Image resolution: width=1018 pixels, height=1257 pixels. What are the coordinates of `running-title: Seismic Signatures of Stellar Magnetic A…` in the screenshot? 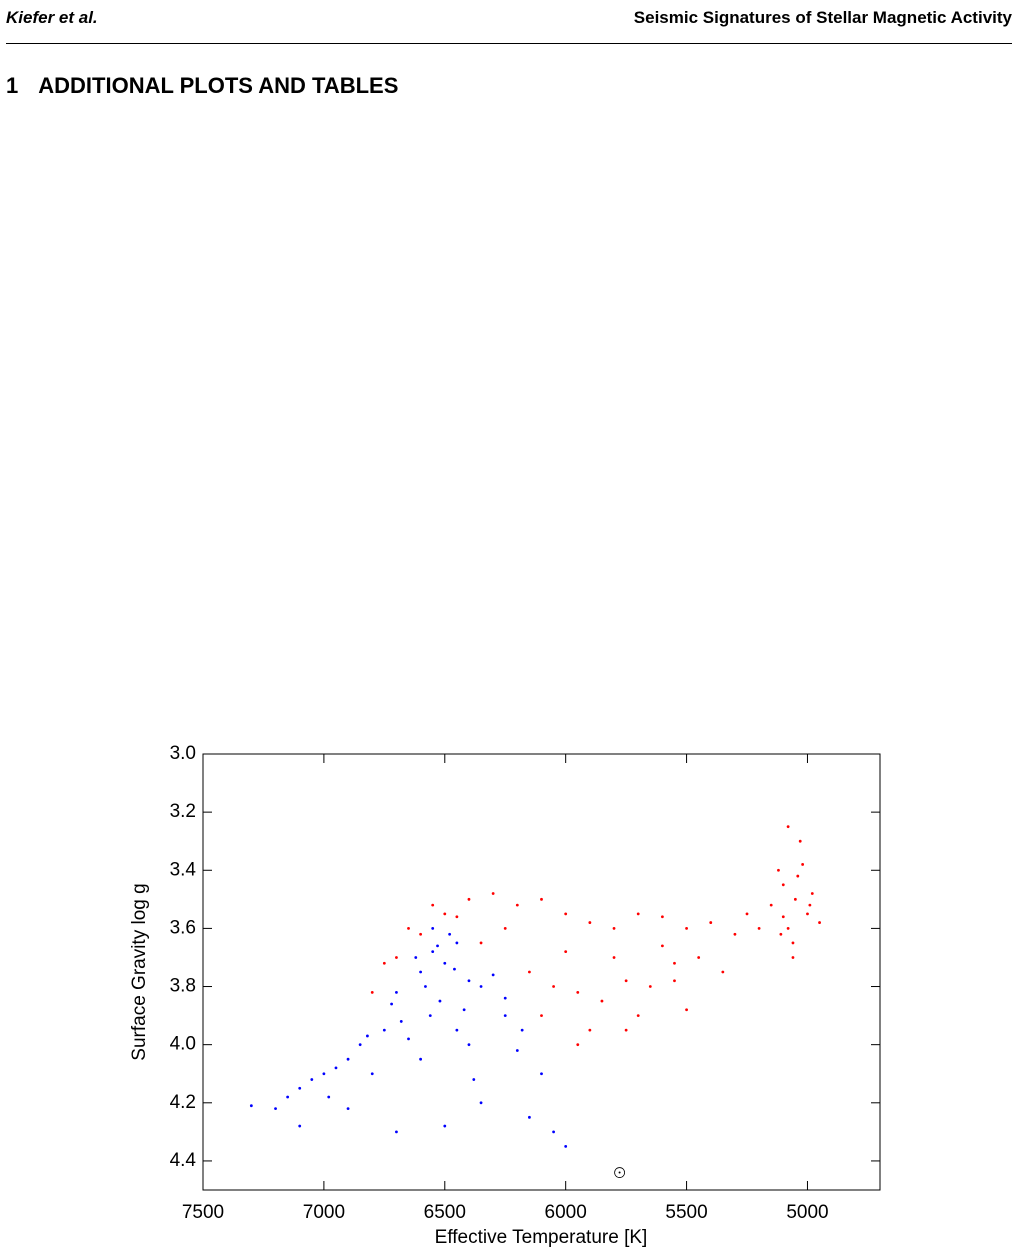 It's located at (822, 17).